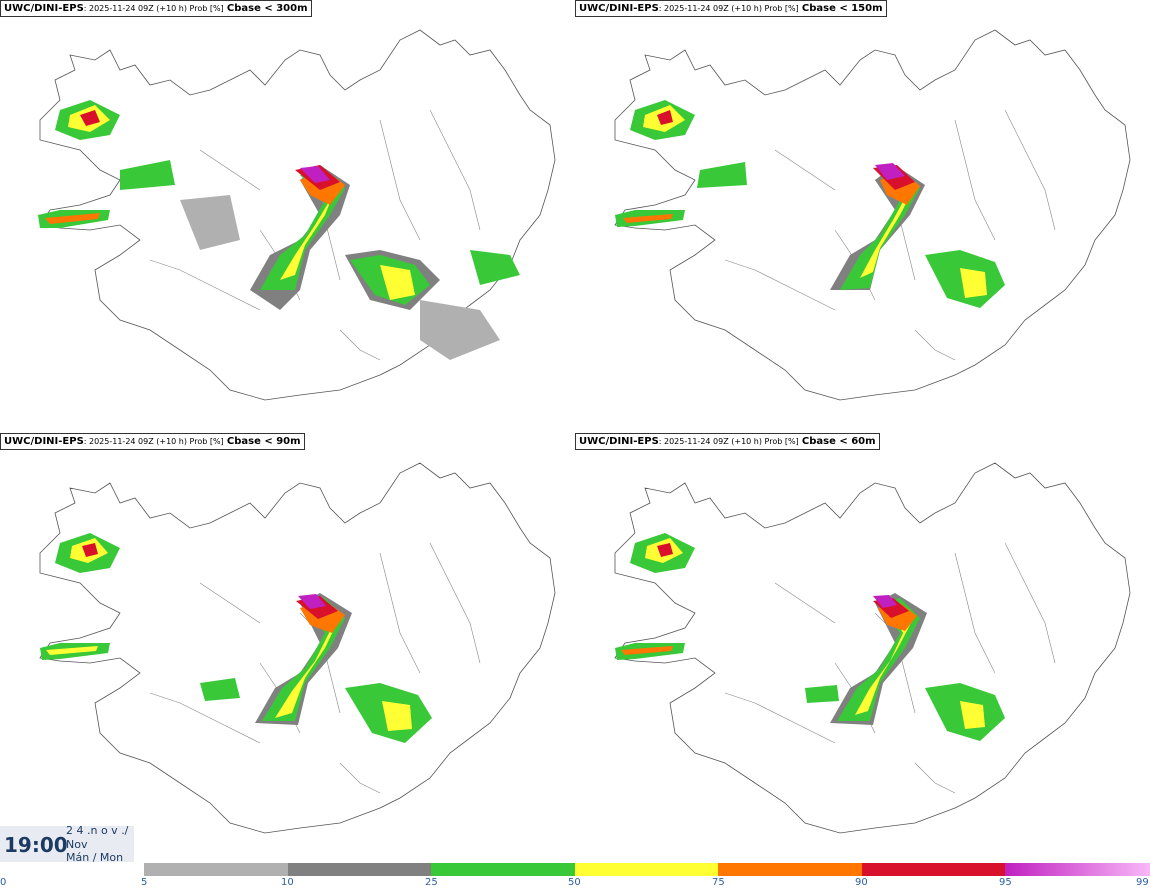 The image size is (1150, 891). I want to click on colorbar-tick: 0, so click(3, 882).